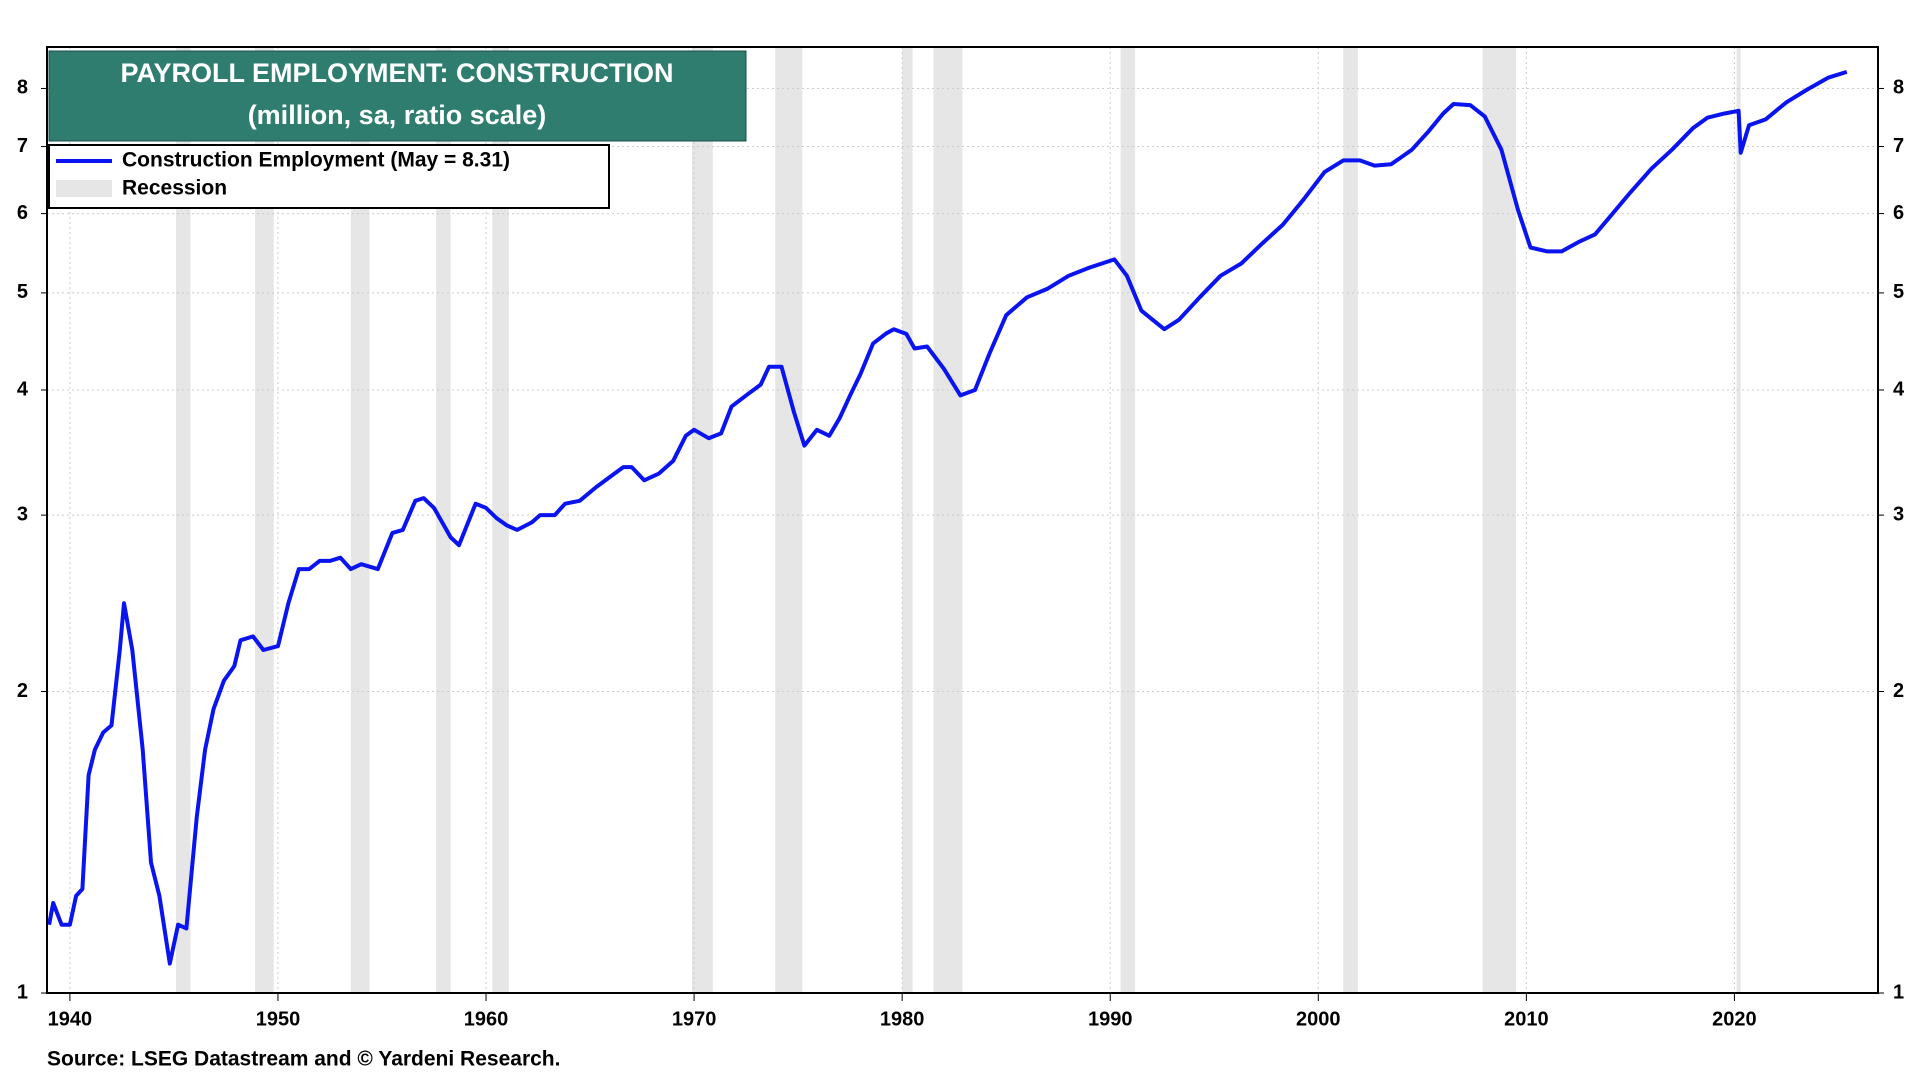 The height and width of the screenshot is (1085, 1920). What do you see at coordinates (70, 1019) in the screenshot?
I see `x-tick-label: 1940` at bounding box center [70, 1019].